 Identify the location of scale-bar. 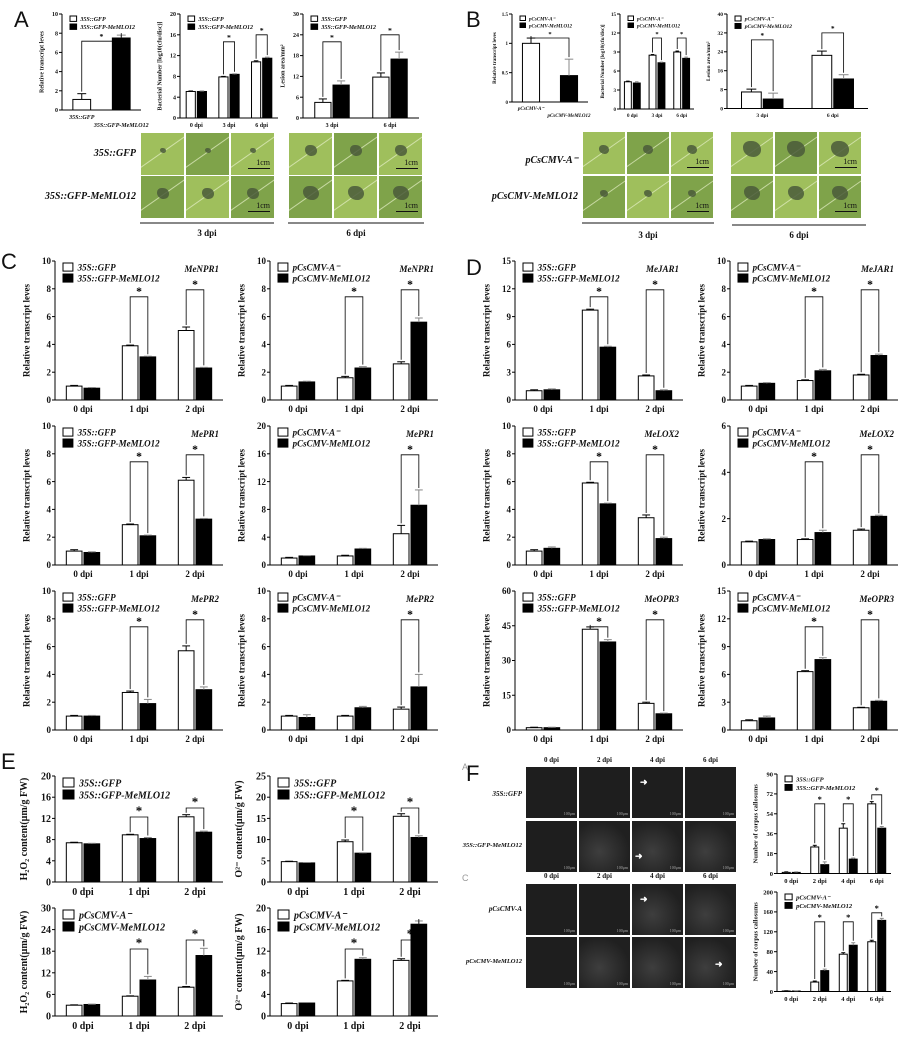
(259, 168).